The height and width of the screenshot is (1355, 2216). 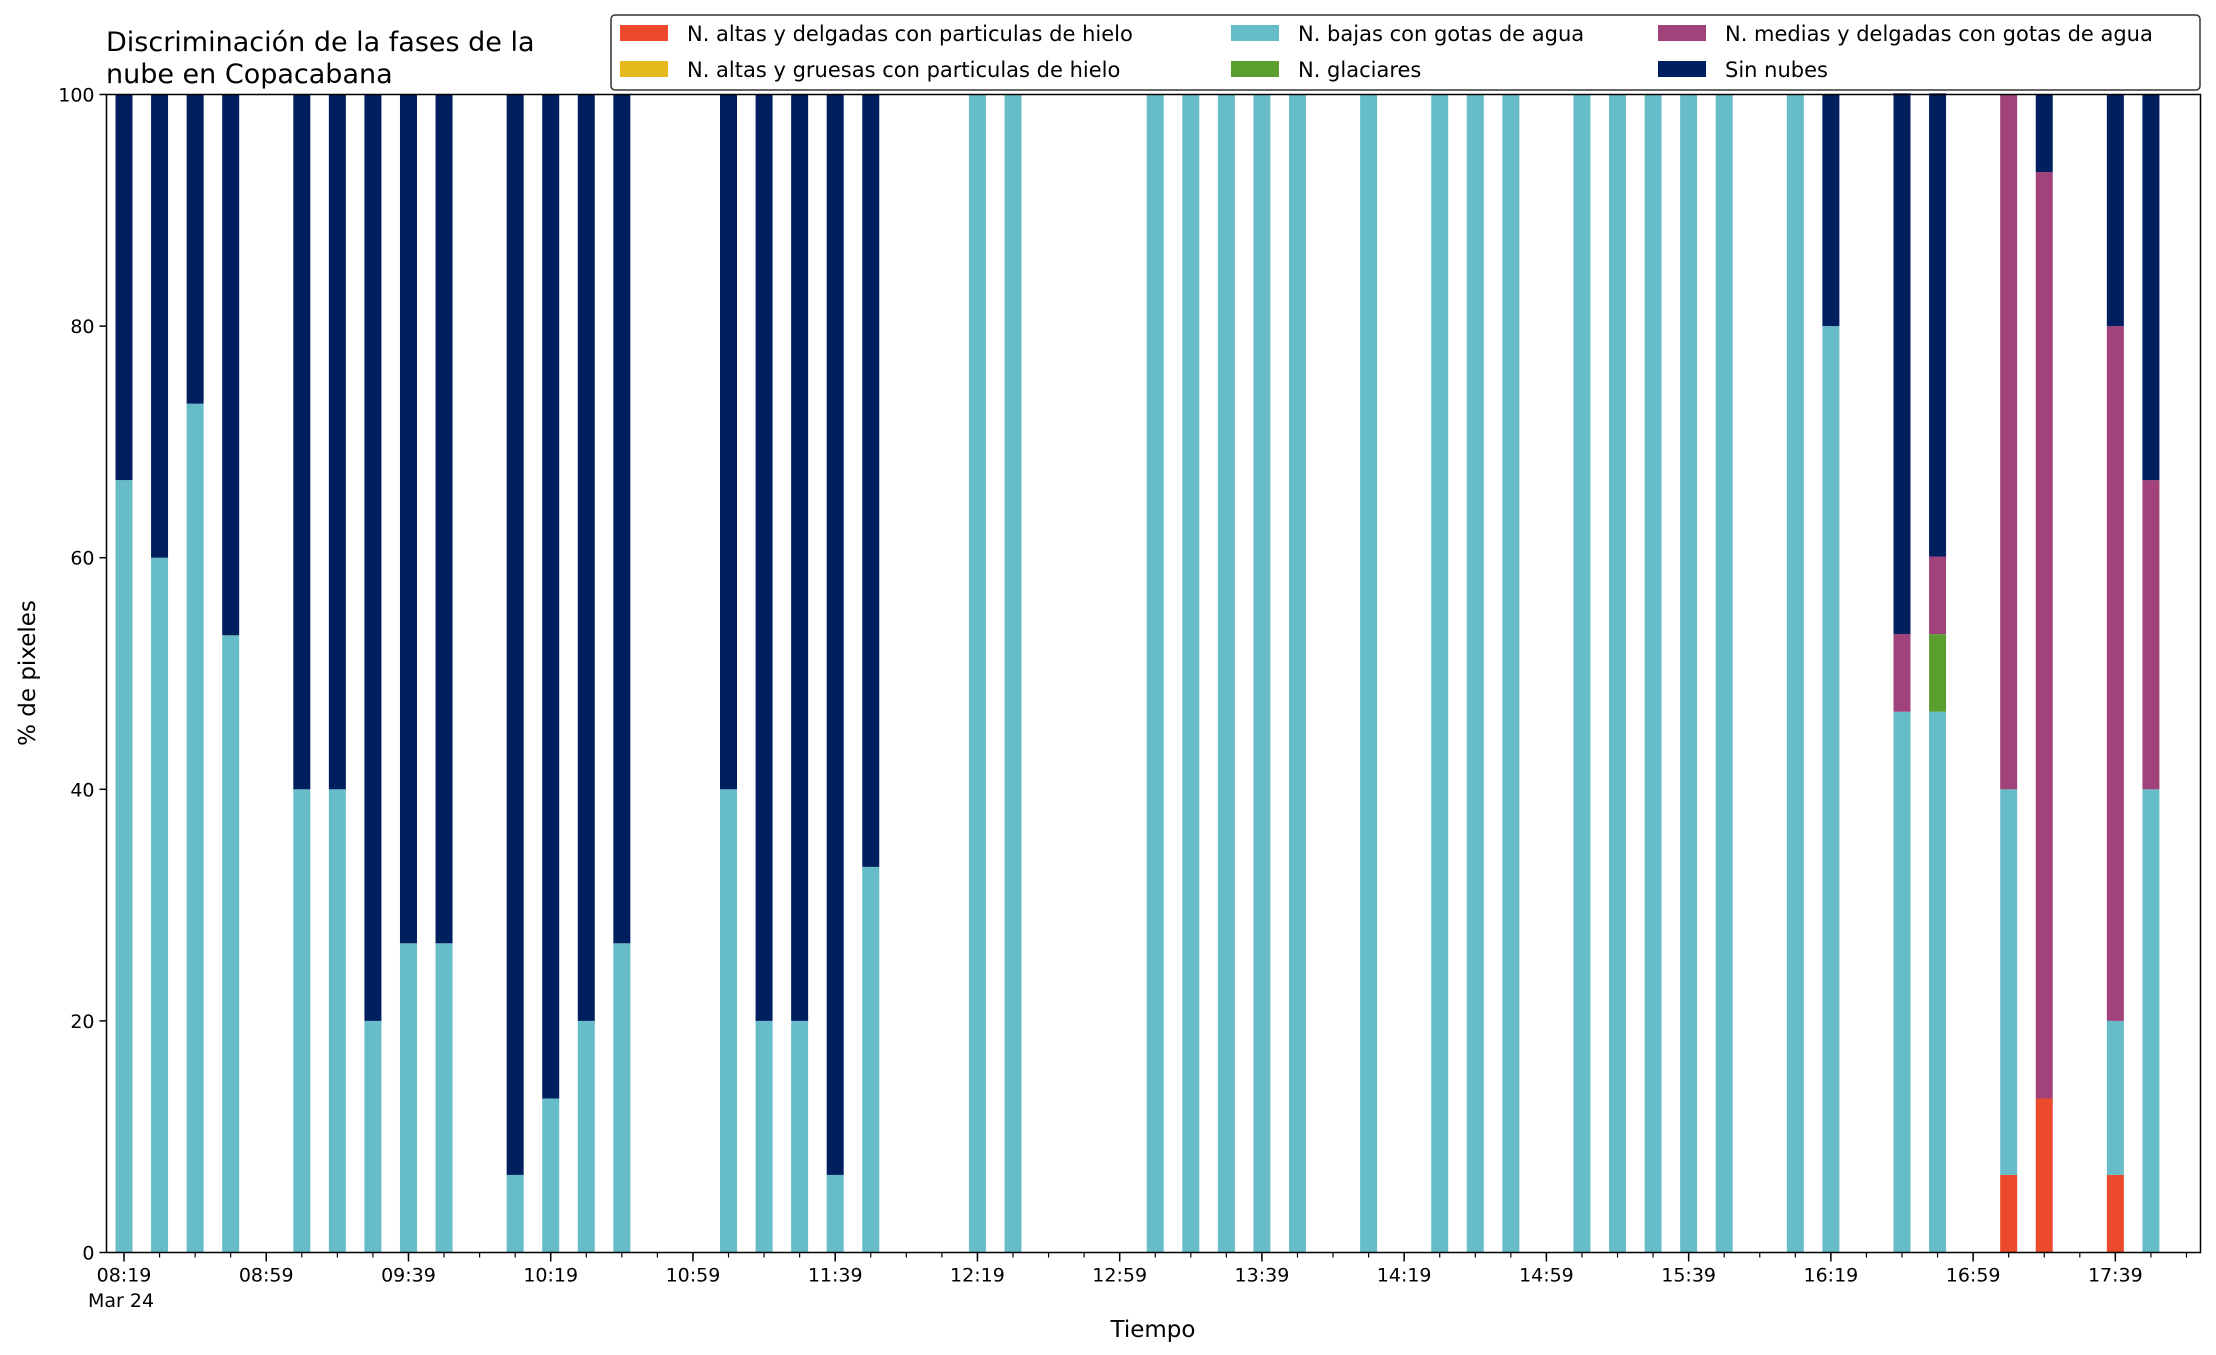 What do you see at coordinates (121, 1301) in the screenshot?
I see `x-date-label: Mar 24` at bounding box center [121, 1301].